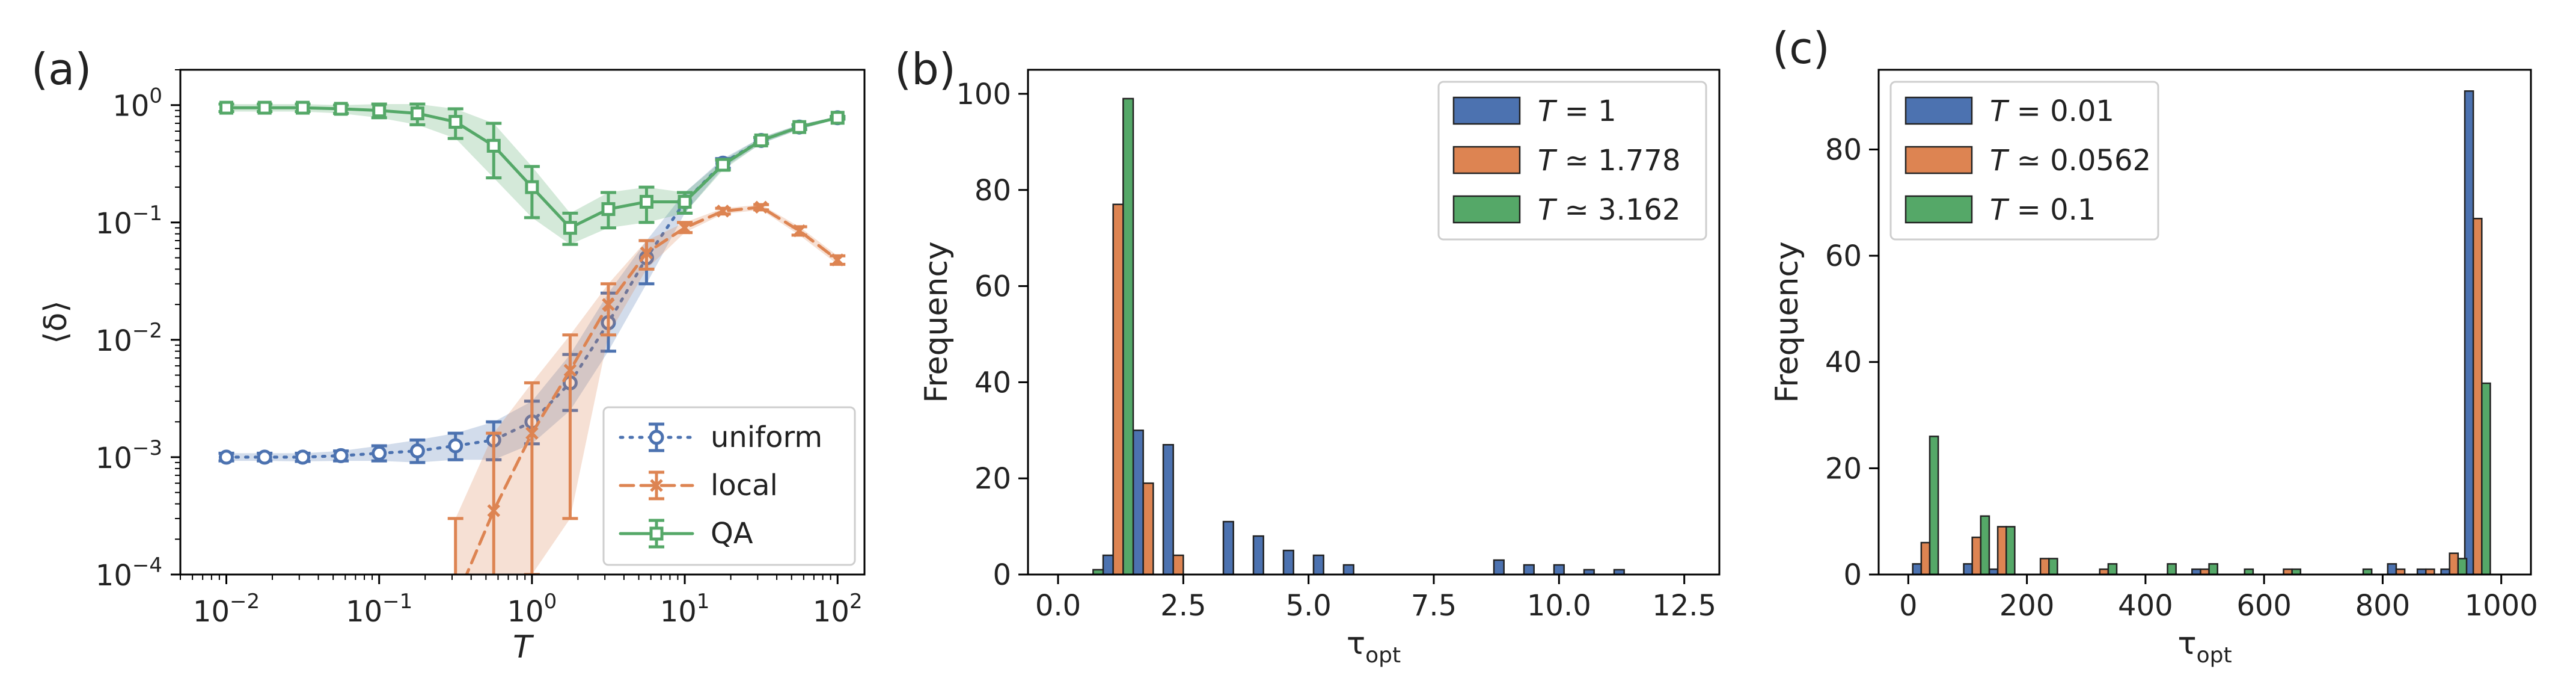 This screenshot has width=2576, height=681. Describe the element at coordinates (1128, 336) in the screenshot. I see `bar-3.162` at that location.